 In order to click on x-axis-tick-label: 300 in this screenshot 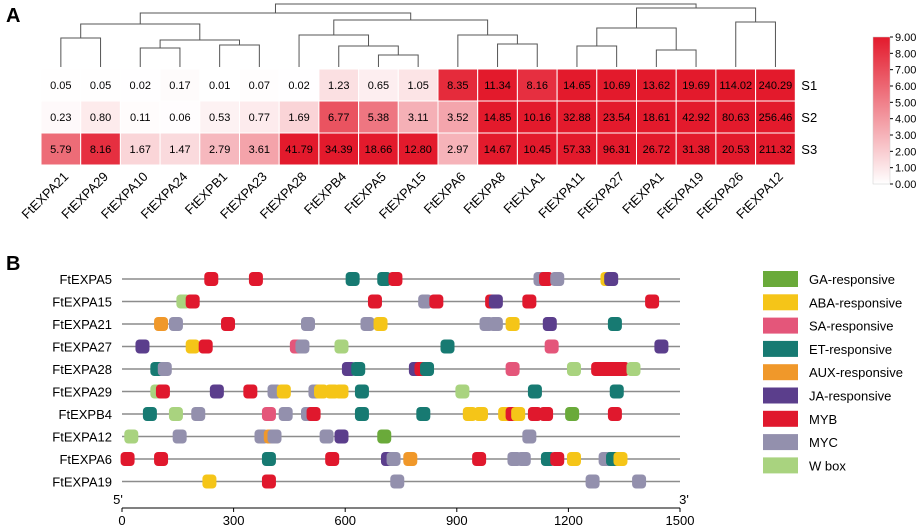, I will do `click(234, 520)`.